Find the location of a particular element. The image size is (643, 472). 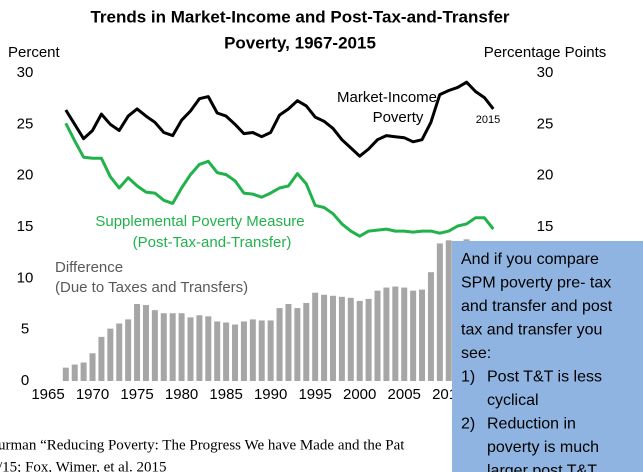

y-tick-label: 0 is located at coordinates (25, 380).